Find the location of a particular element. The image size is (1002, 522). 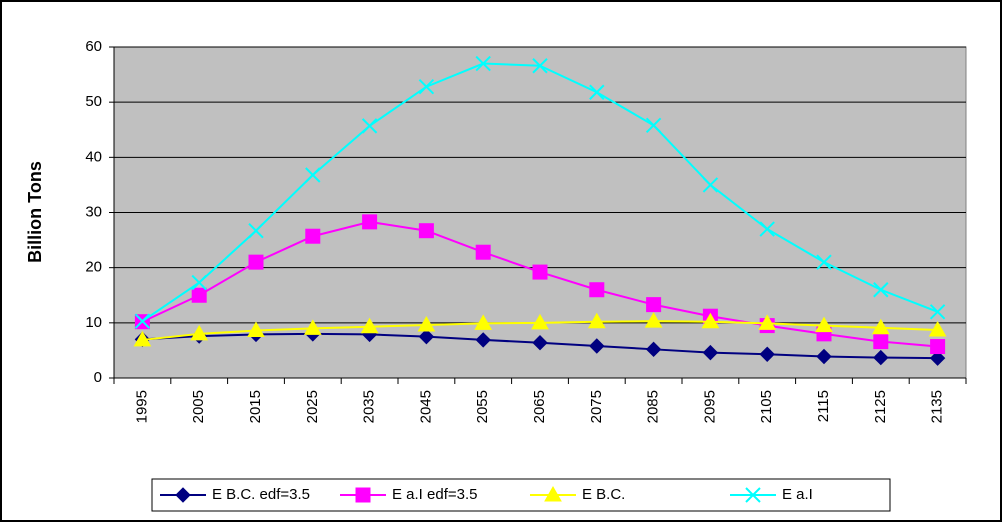

x-tick-label: 2005 is located at coordinates (198, 406).